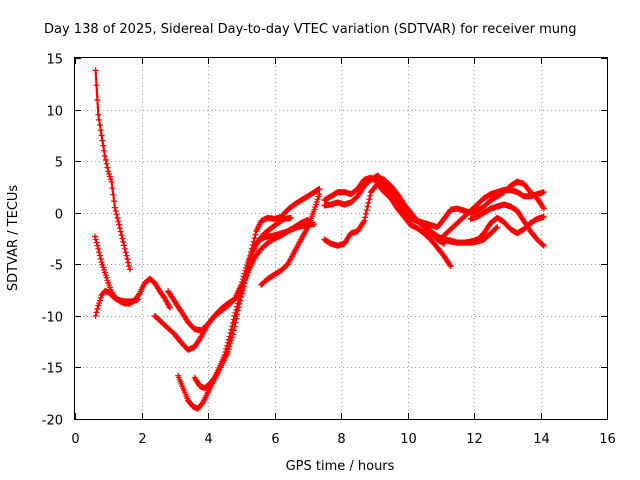 The width and height of the screenshot is (640, 480). I want to click on series-1-line, so click(112, 170).